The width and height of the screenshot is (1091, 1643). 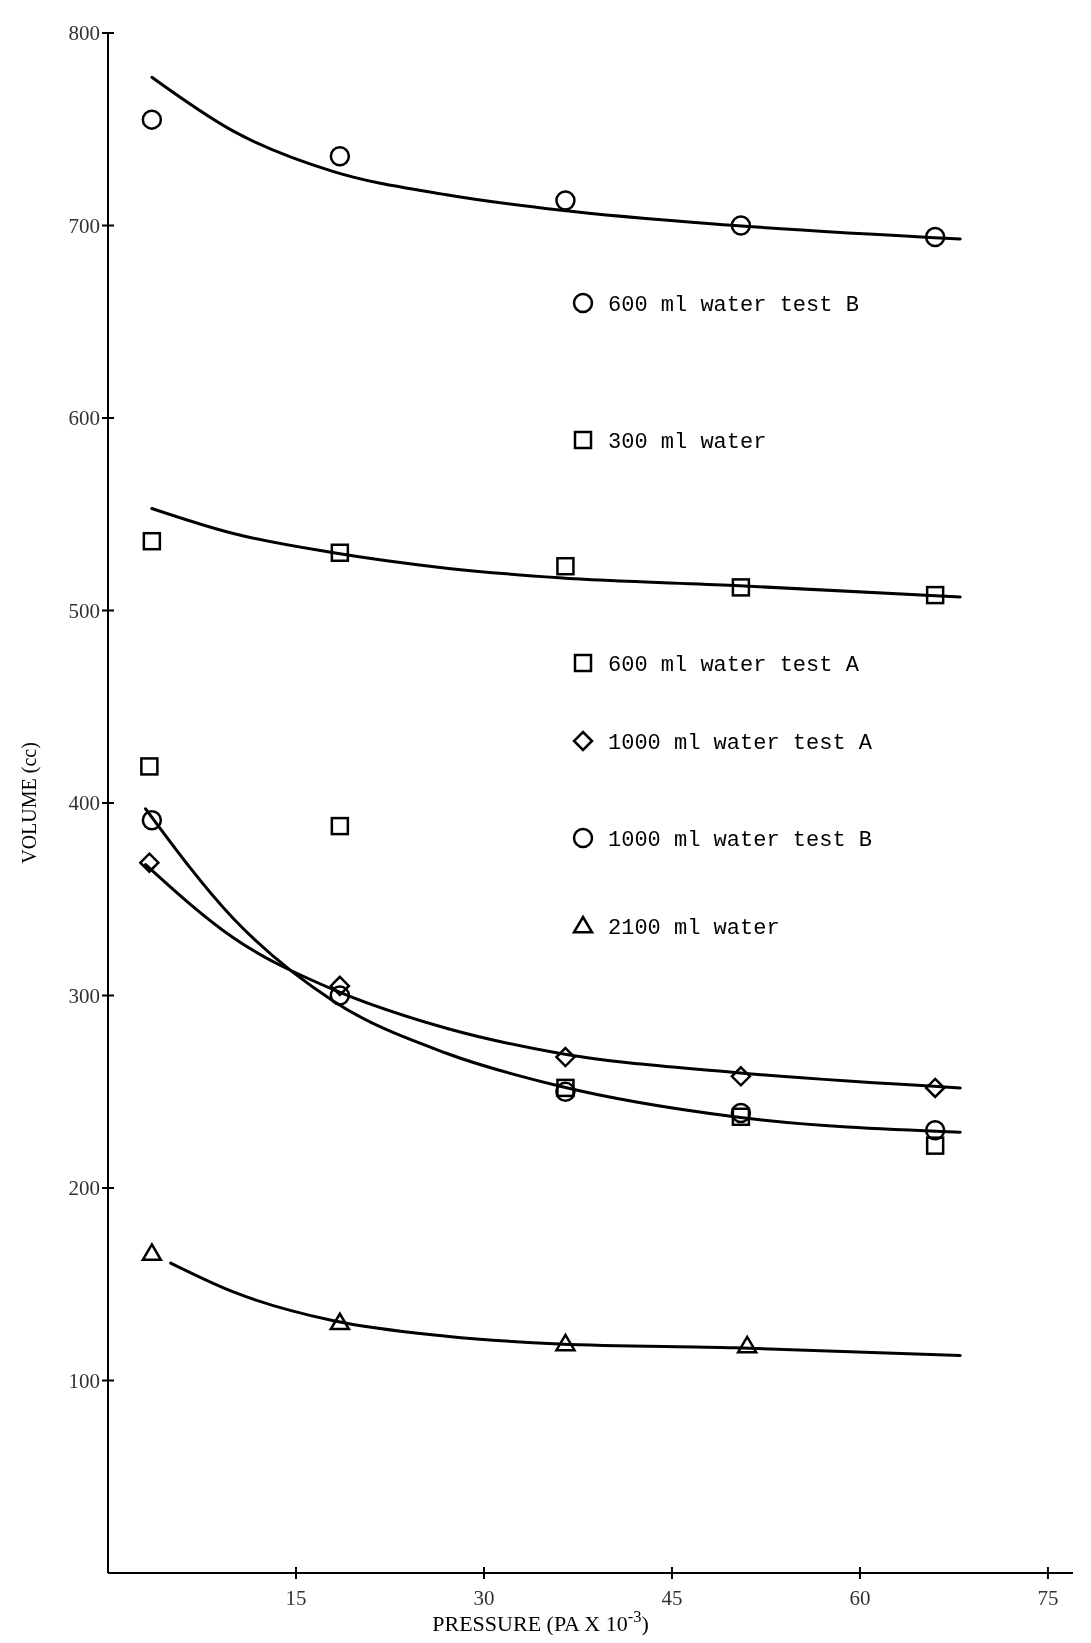 I want to click on legend-label: 600 ml water test B, so click(x=733, y=305).